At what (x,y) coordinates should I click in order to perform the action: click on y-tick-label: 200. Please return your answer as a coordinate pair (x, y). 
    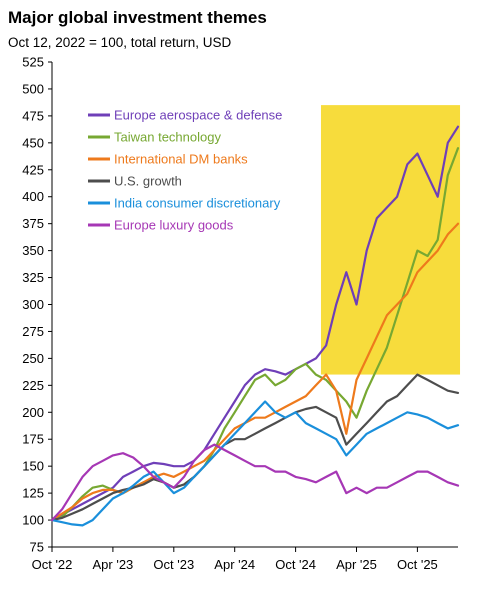
    Looking at the image, I should click on (33, 412).